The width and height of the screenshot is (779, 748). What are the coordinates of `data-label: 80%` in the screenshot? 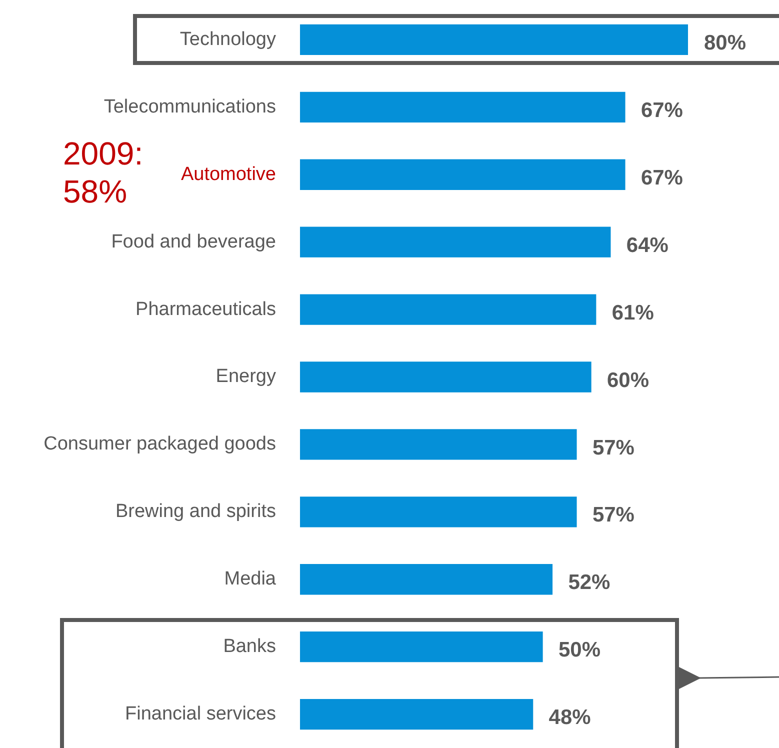 It's located at (725, 43).